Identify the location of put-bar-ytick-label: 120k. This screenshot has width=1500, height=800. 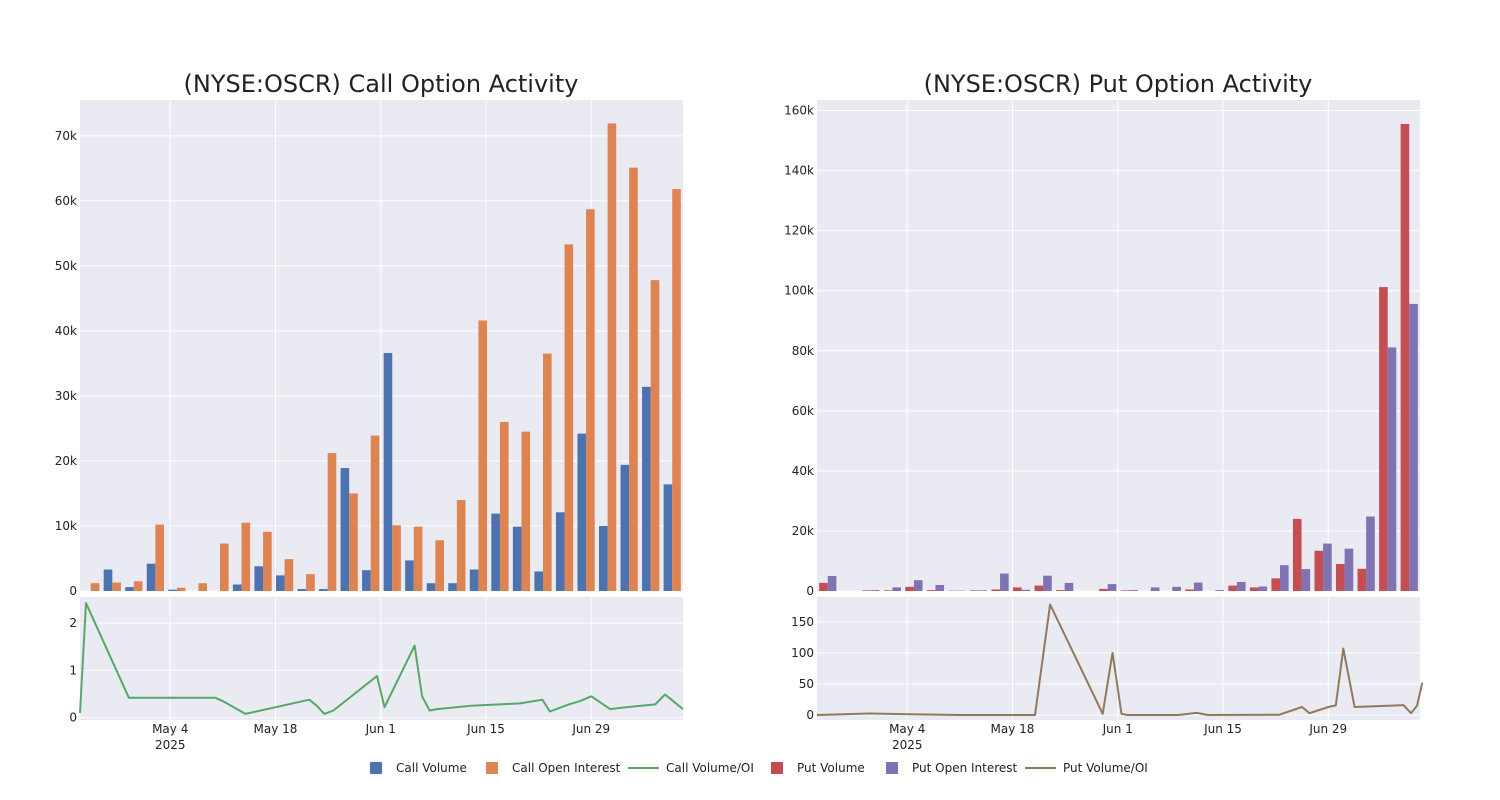
(799, 231).